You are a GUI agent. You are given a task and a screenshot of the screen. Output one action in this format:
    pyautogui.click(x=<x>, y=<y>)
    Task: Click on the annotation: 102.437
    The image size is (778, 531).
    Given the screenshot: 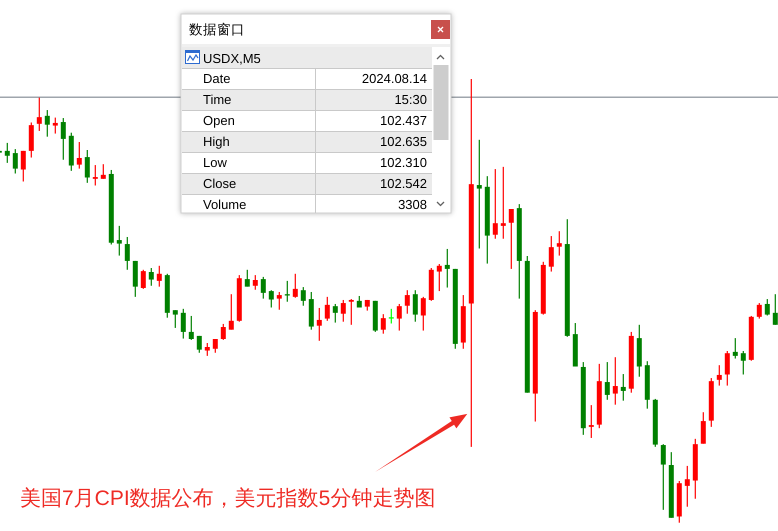 What is the action you would take?
    pyautogui.click(x=403, y=120)
    